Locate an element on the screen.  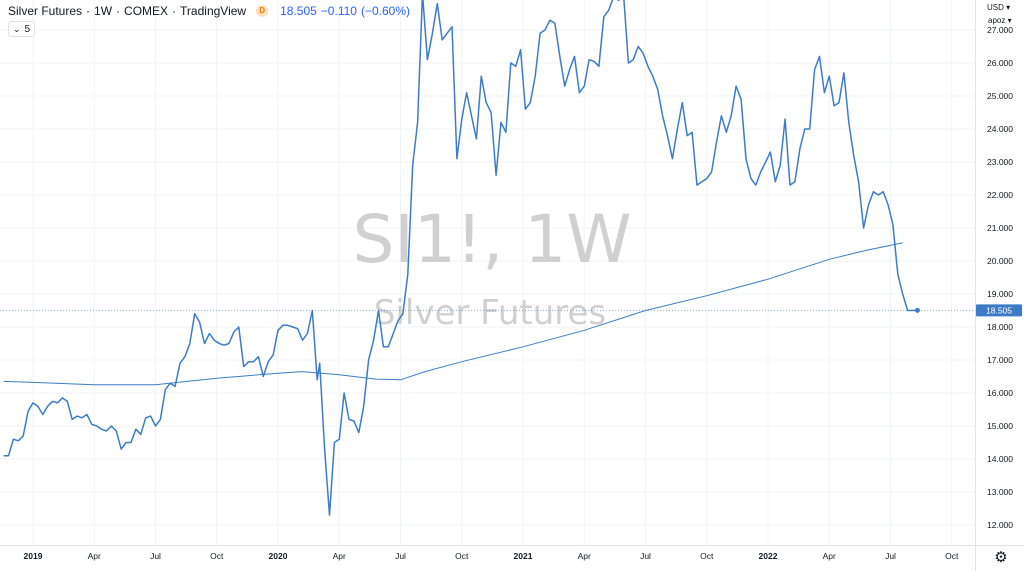
y-tick-label: 23.000 is located at coordinates (1000, 162).